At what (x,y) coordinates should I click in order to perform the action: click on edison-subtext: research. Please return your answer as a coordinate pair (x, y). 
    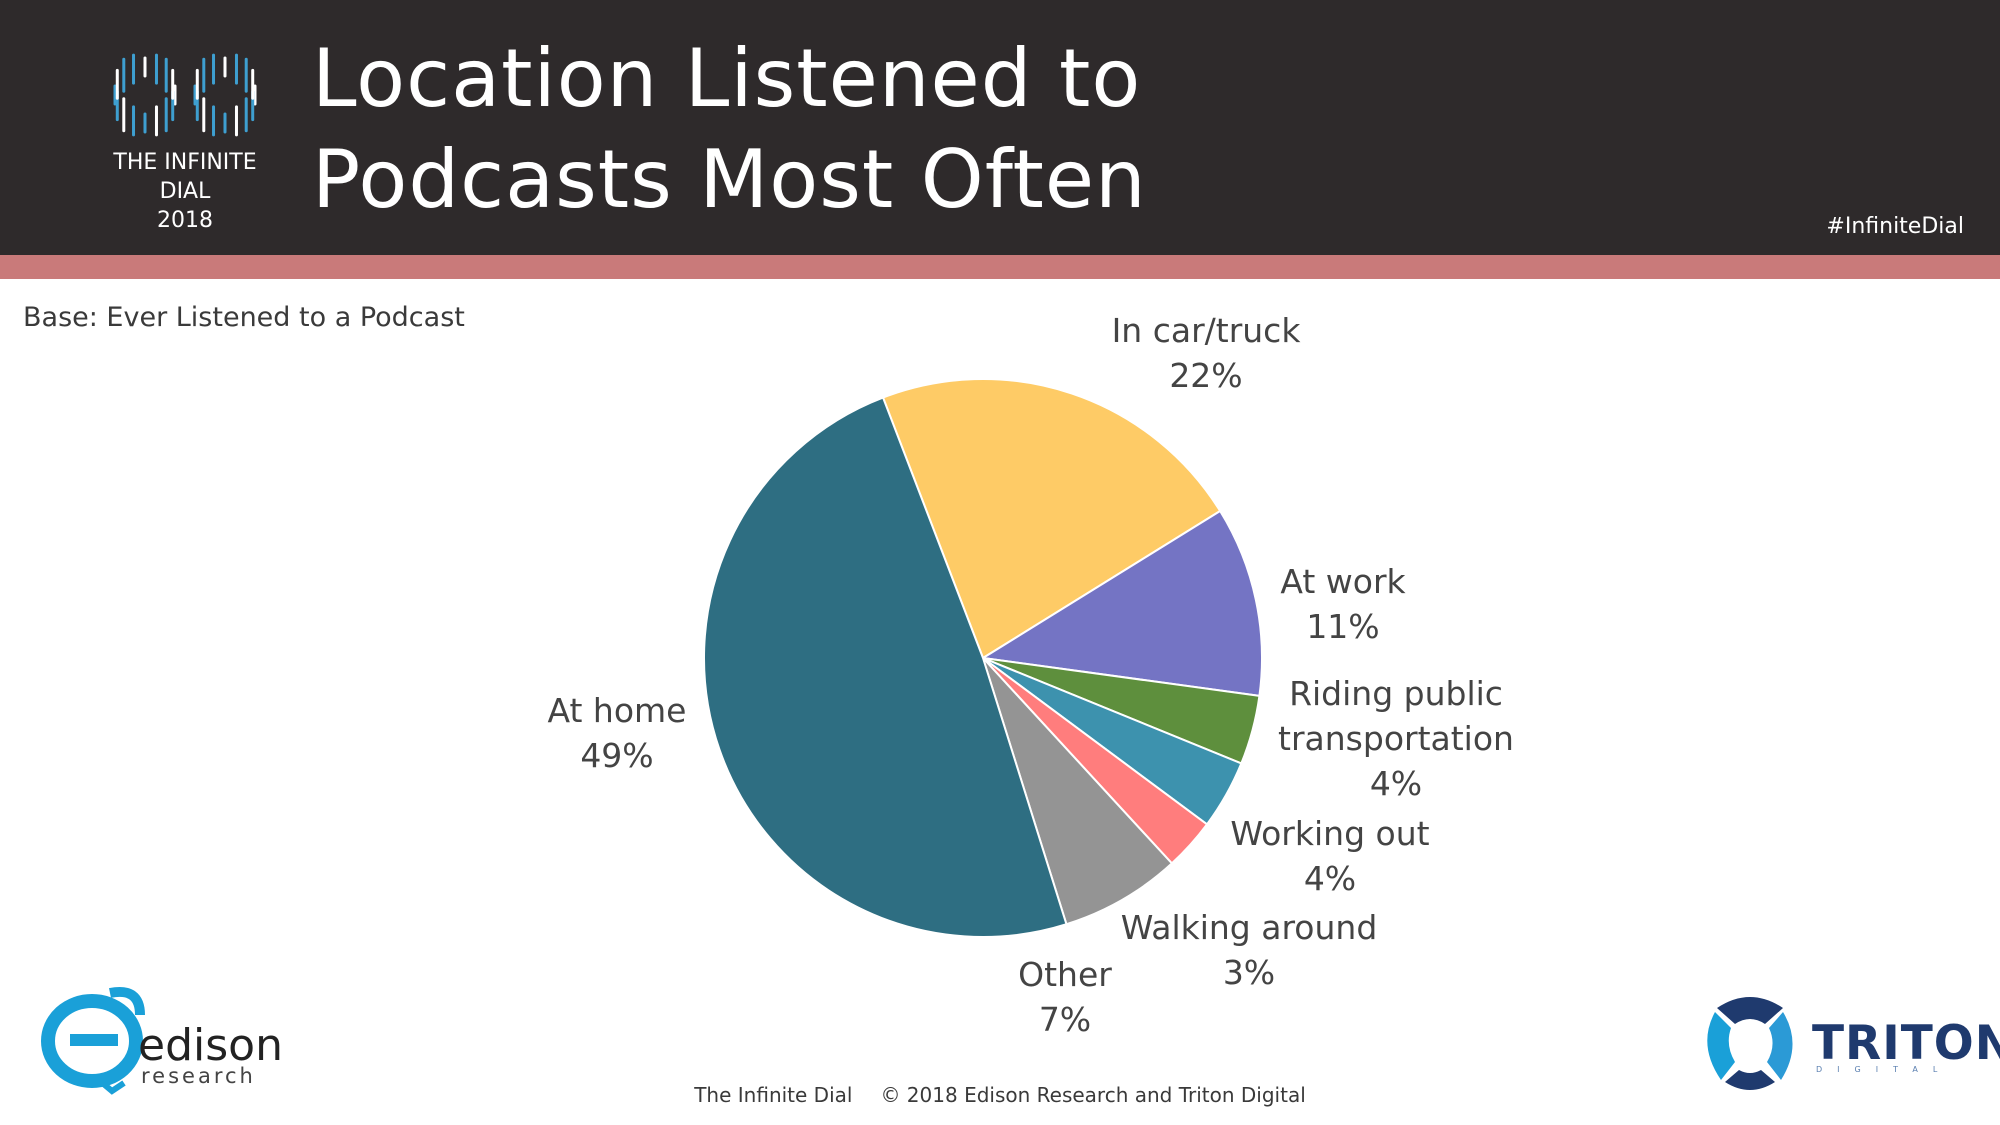
    Looking at the image, I should click on (198, 1076).